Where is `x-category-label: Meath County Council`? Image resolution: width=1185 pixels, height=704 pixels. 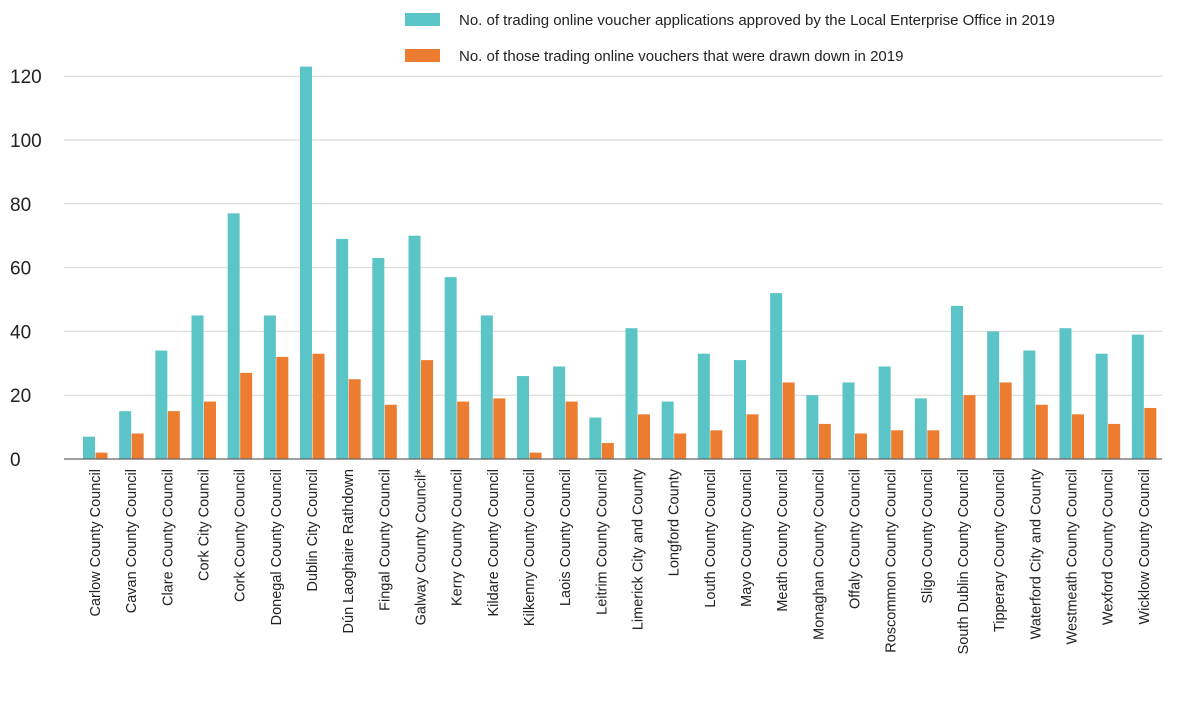
x-category-label: Meath County Council is located at coordinates (783, 540).